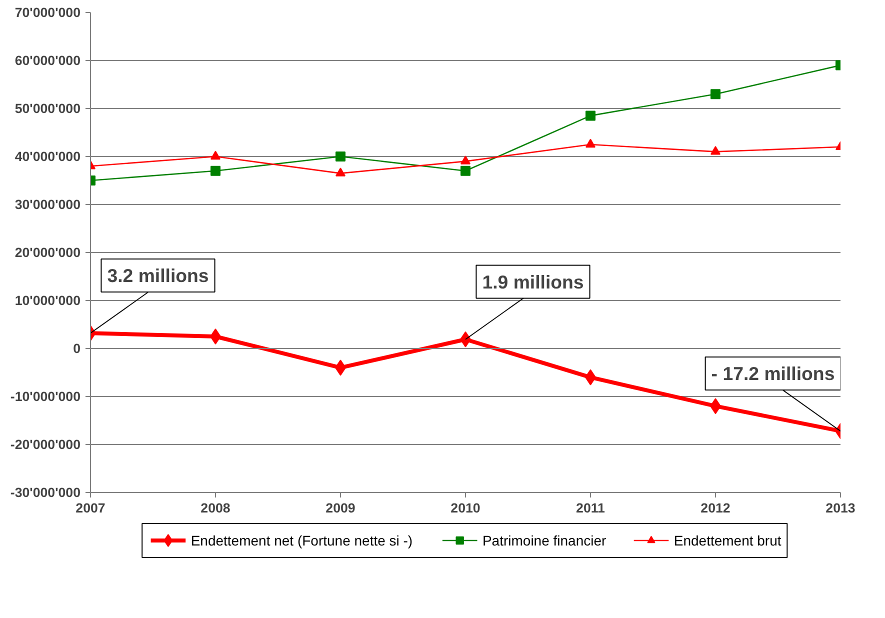 Image resolution: width=885 pixels, height=618 pixels. What do you see at coordinates (301, 540) in the screenshot?
I see `legend-label: Endettement net (Fortune nette si -)` at bounding box center [301, 540].